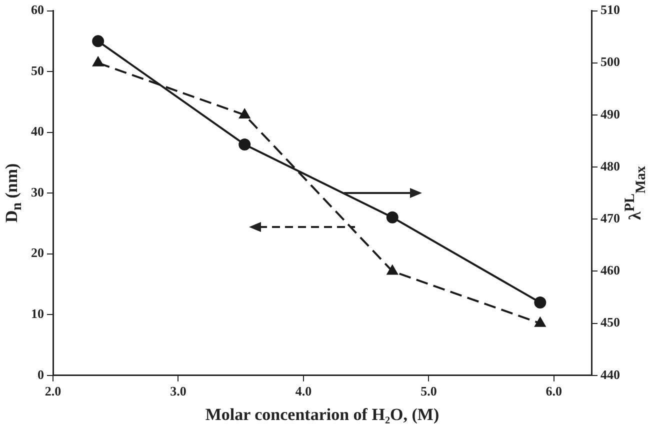 This screenshot has height=431, width=653. I want to click on y2-tick-label: 440, so click(610, 374).